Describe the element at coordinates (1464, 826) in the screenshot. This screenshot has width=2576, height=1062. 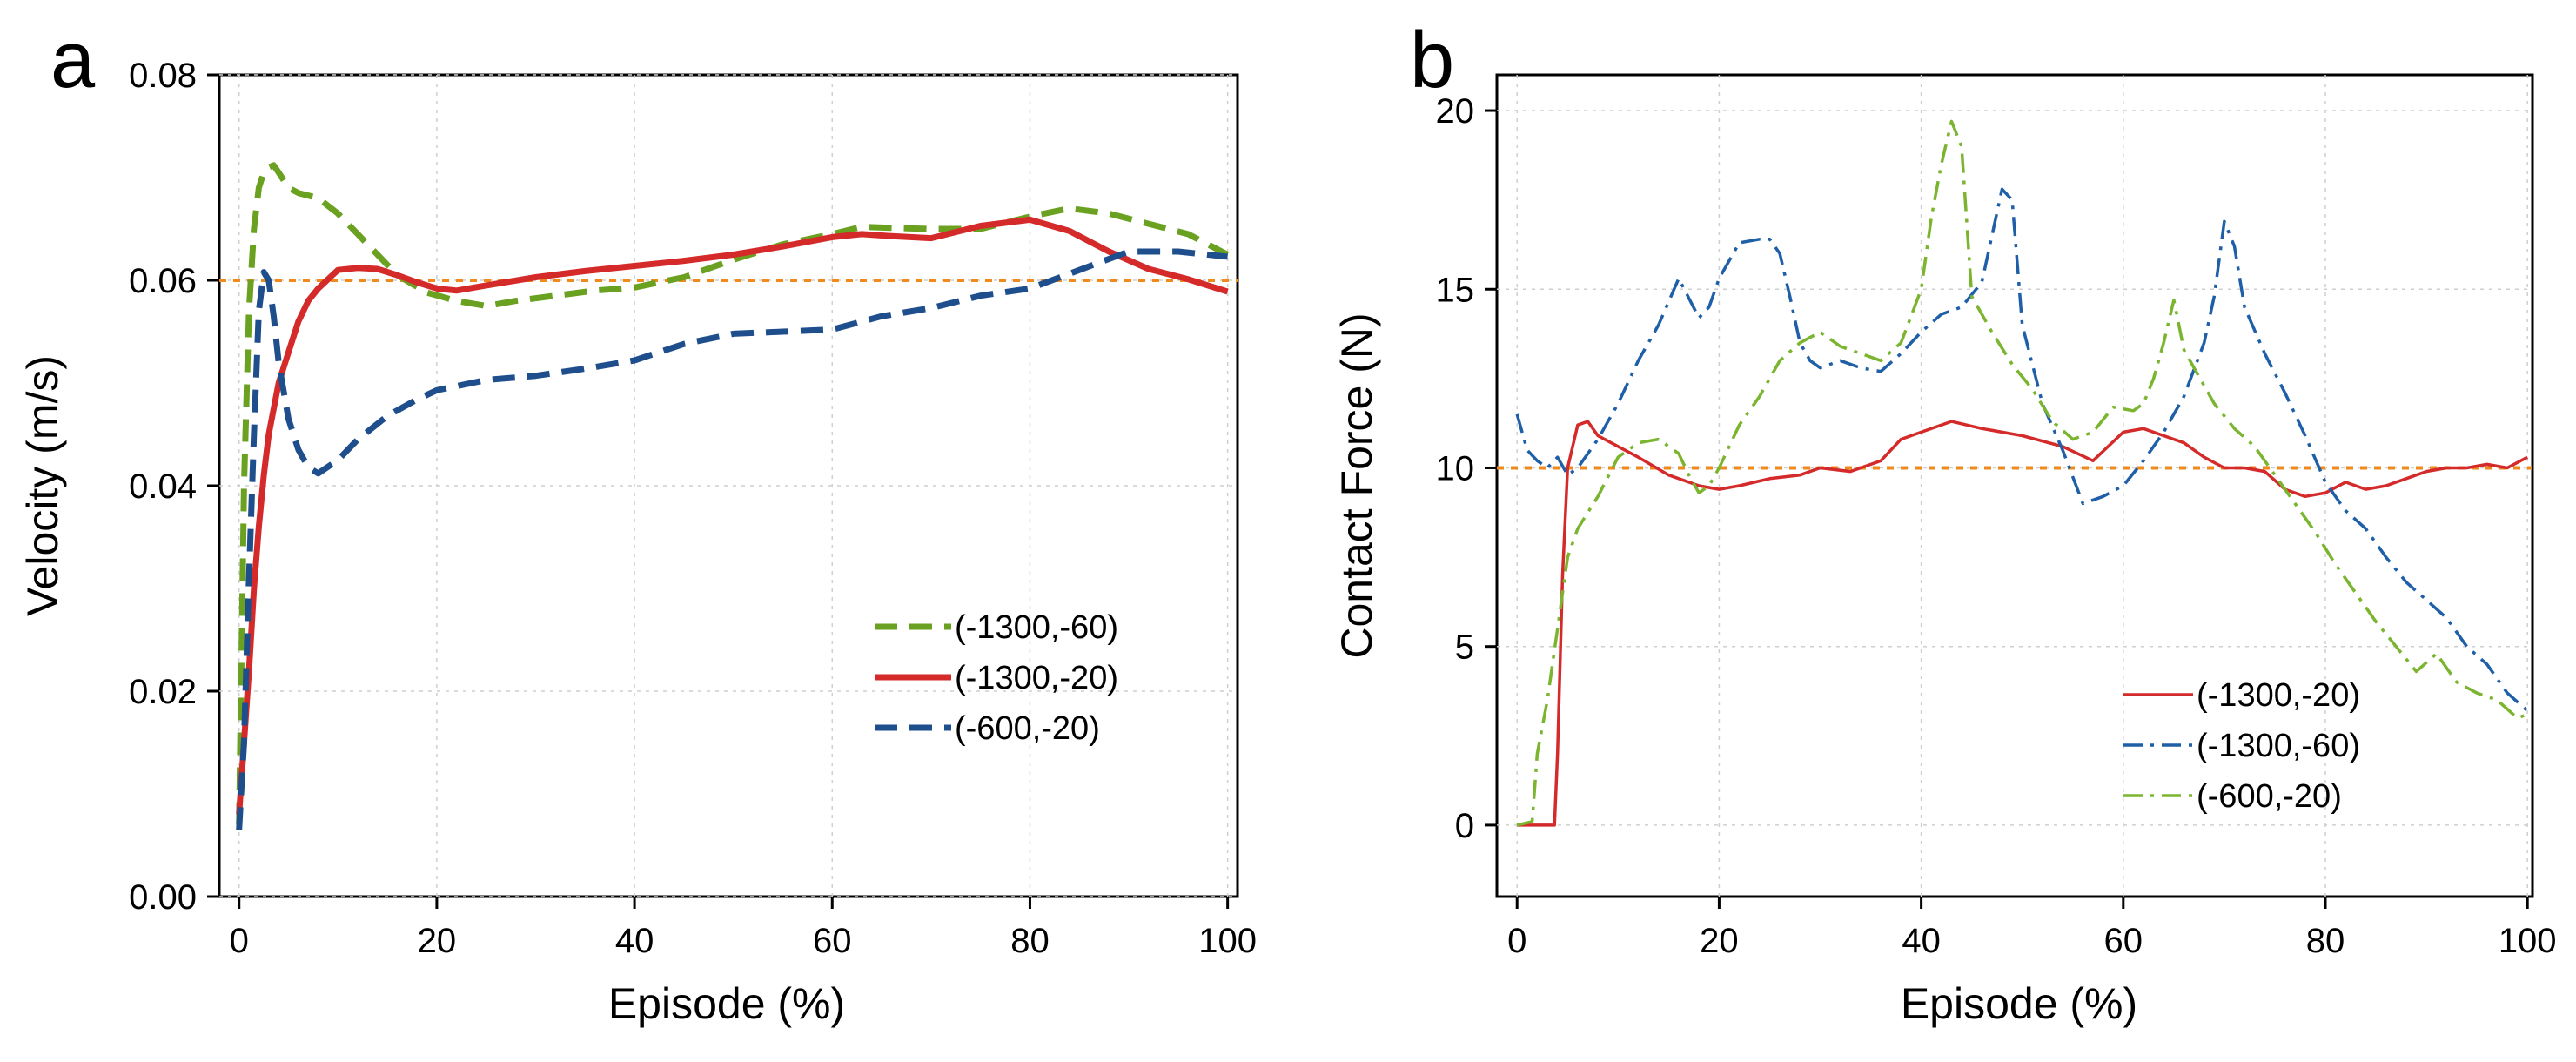
I see `y-tick-label: 0` at that location.